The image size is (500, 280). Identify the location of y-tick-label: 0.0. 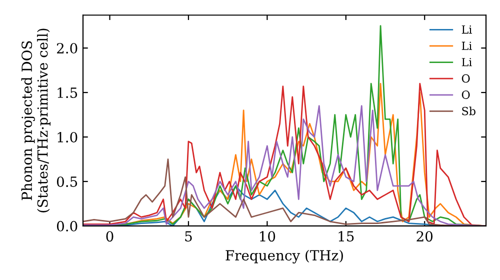
(67, 226).